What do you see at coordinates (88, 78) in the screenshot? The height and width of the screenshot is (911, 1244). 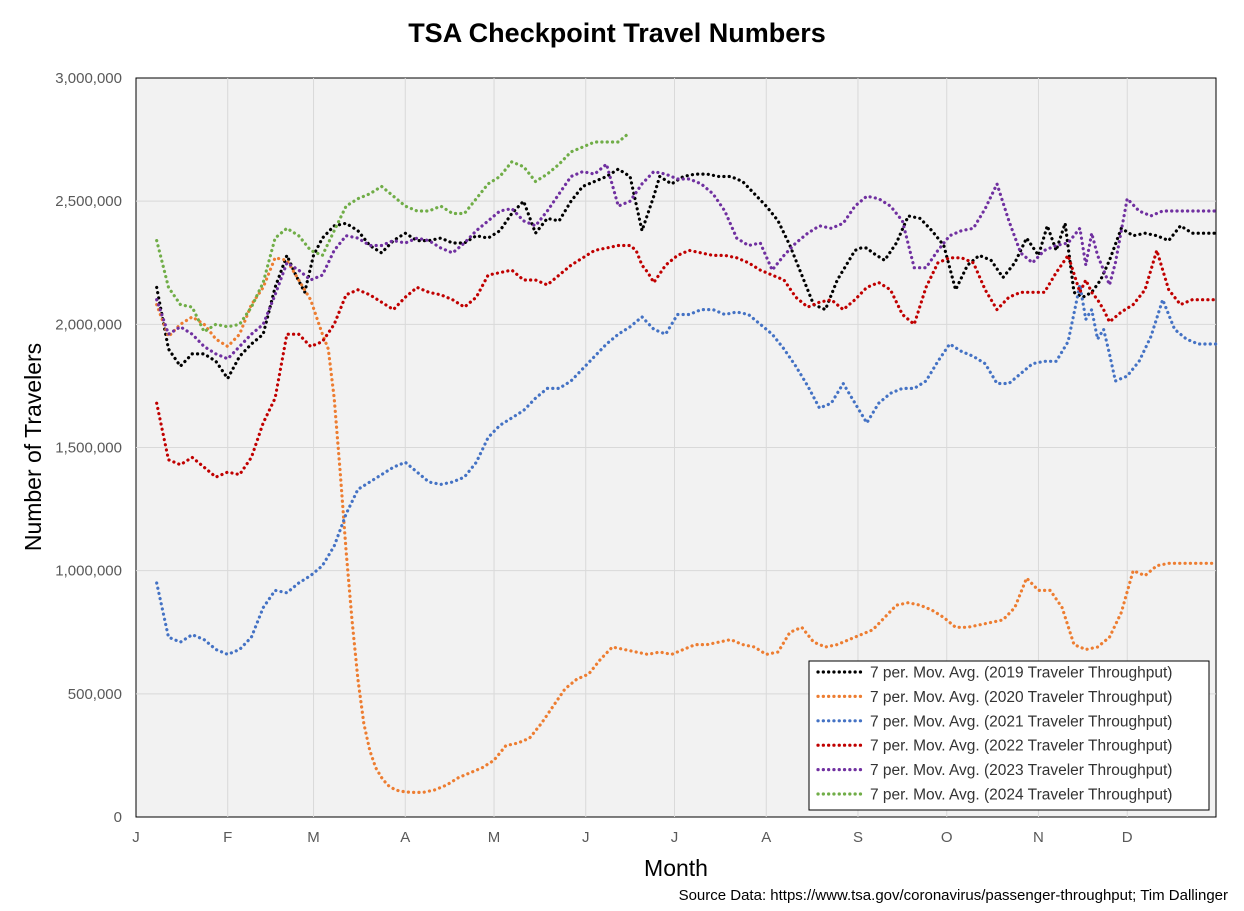 I see `y-tick-label: 3,000,000` at bounding box center [88, 78].